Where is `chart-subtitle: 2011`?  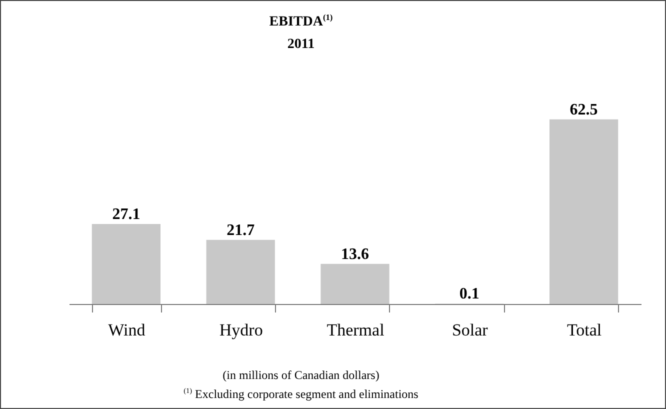 chart-subtitle: 2011 is located at coordinates (301, 45).